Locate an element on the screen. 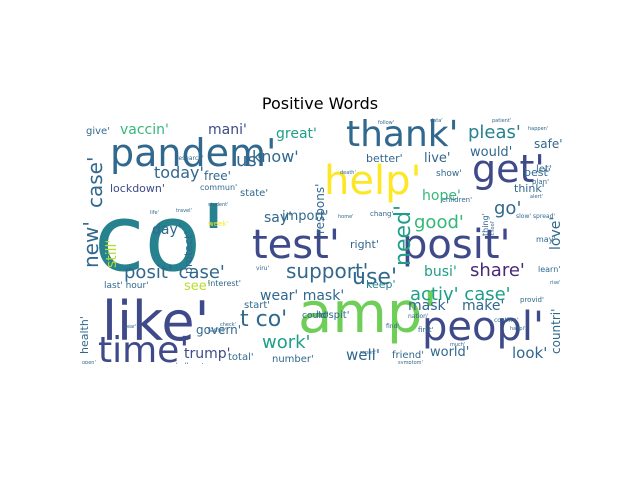 This screenshot has width=640, height=480. word-21: pleas' is located at coordinates (494, 132).